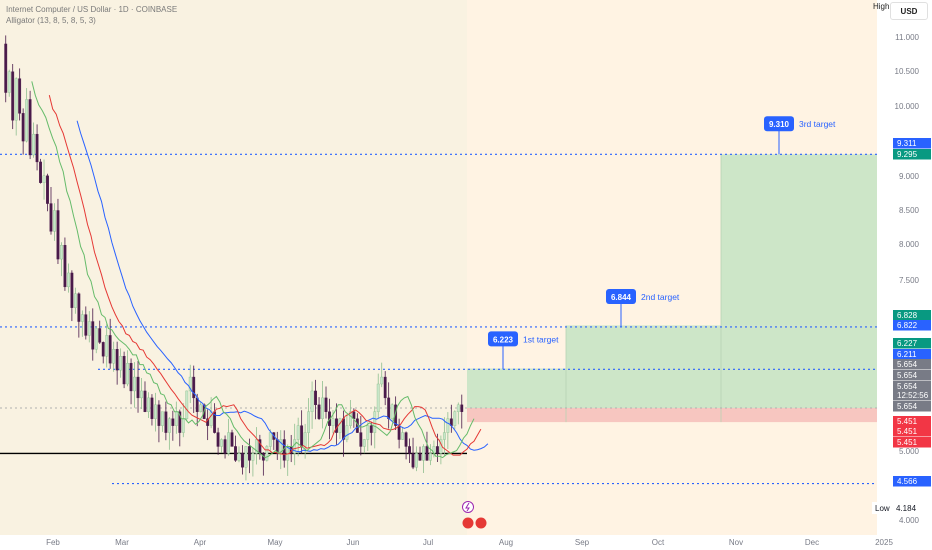 The height and width of the screenshot is (550, 932). Describe the element at coordinates (660, 297) in the screenshot. I see `target-label: 2nd target` at that location.